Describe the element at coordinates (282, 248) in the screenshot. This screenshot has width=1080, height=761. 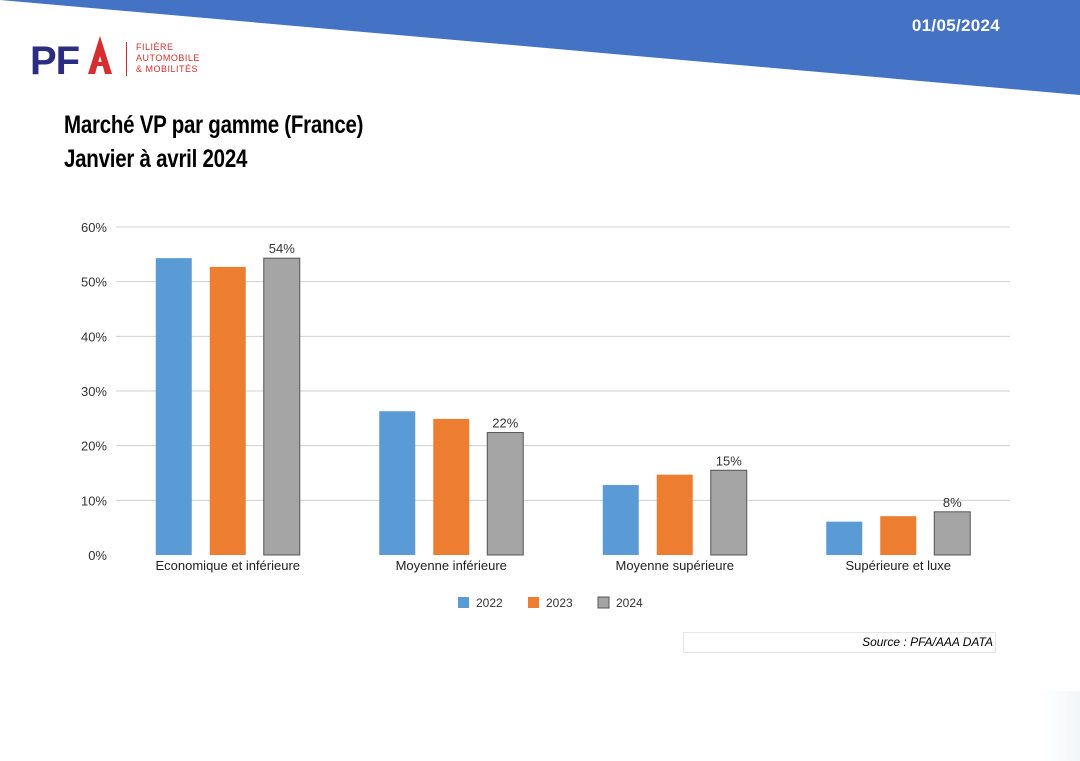
I see `data-label: 54%` at that location.